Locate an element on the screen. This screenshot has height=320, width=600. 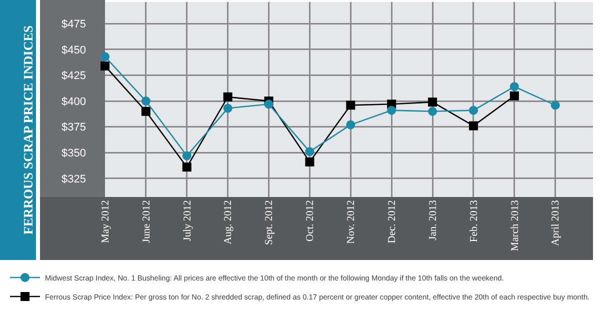
x-tick-label: May 2012 is located at coordinates (106, 221).